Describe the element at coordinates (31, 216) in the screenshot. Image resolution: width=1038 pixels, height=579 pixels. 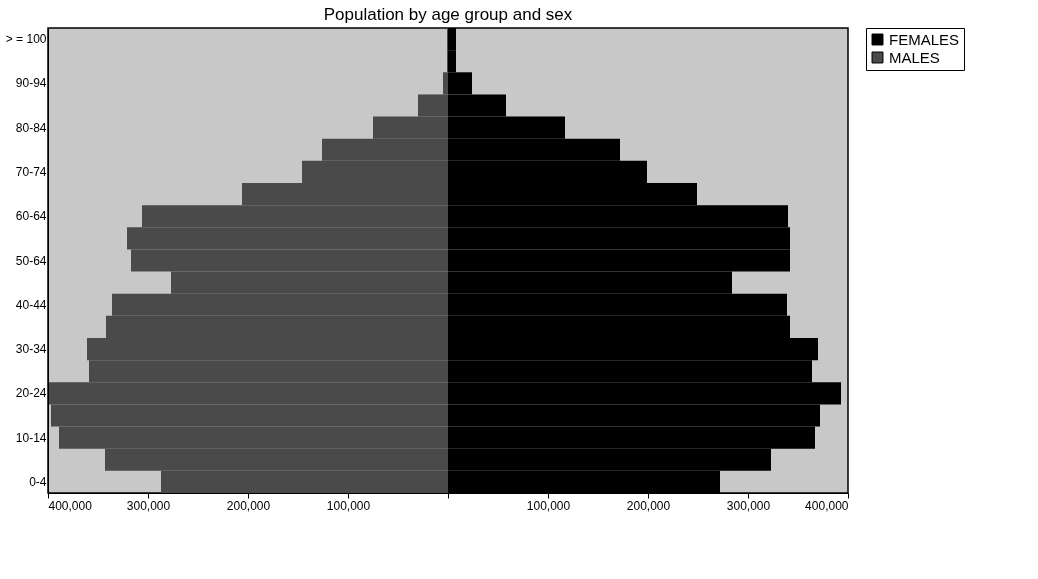
I see `y-tick-label: 60-64` at that location.